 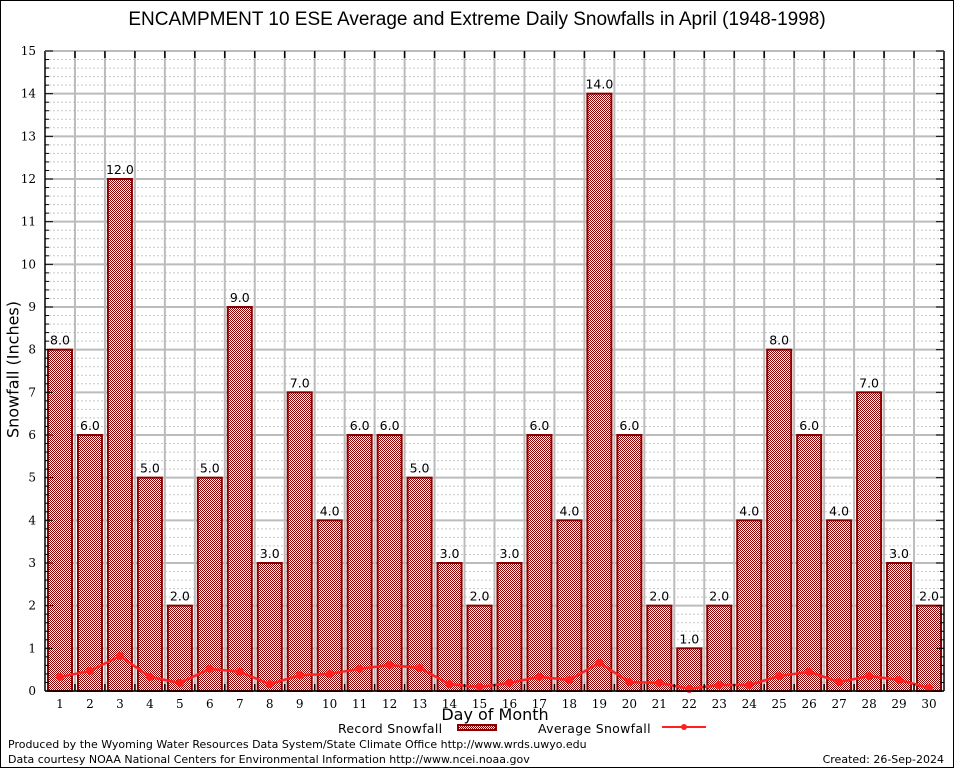 I want to click on y-tick-label: 5, so click(x=32, y=478).